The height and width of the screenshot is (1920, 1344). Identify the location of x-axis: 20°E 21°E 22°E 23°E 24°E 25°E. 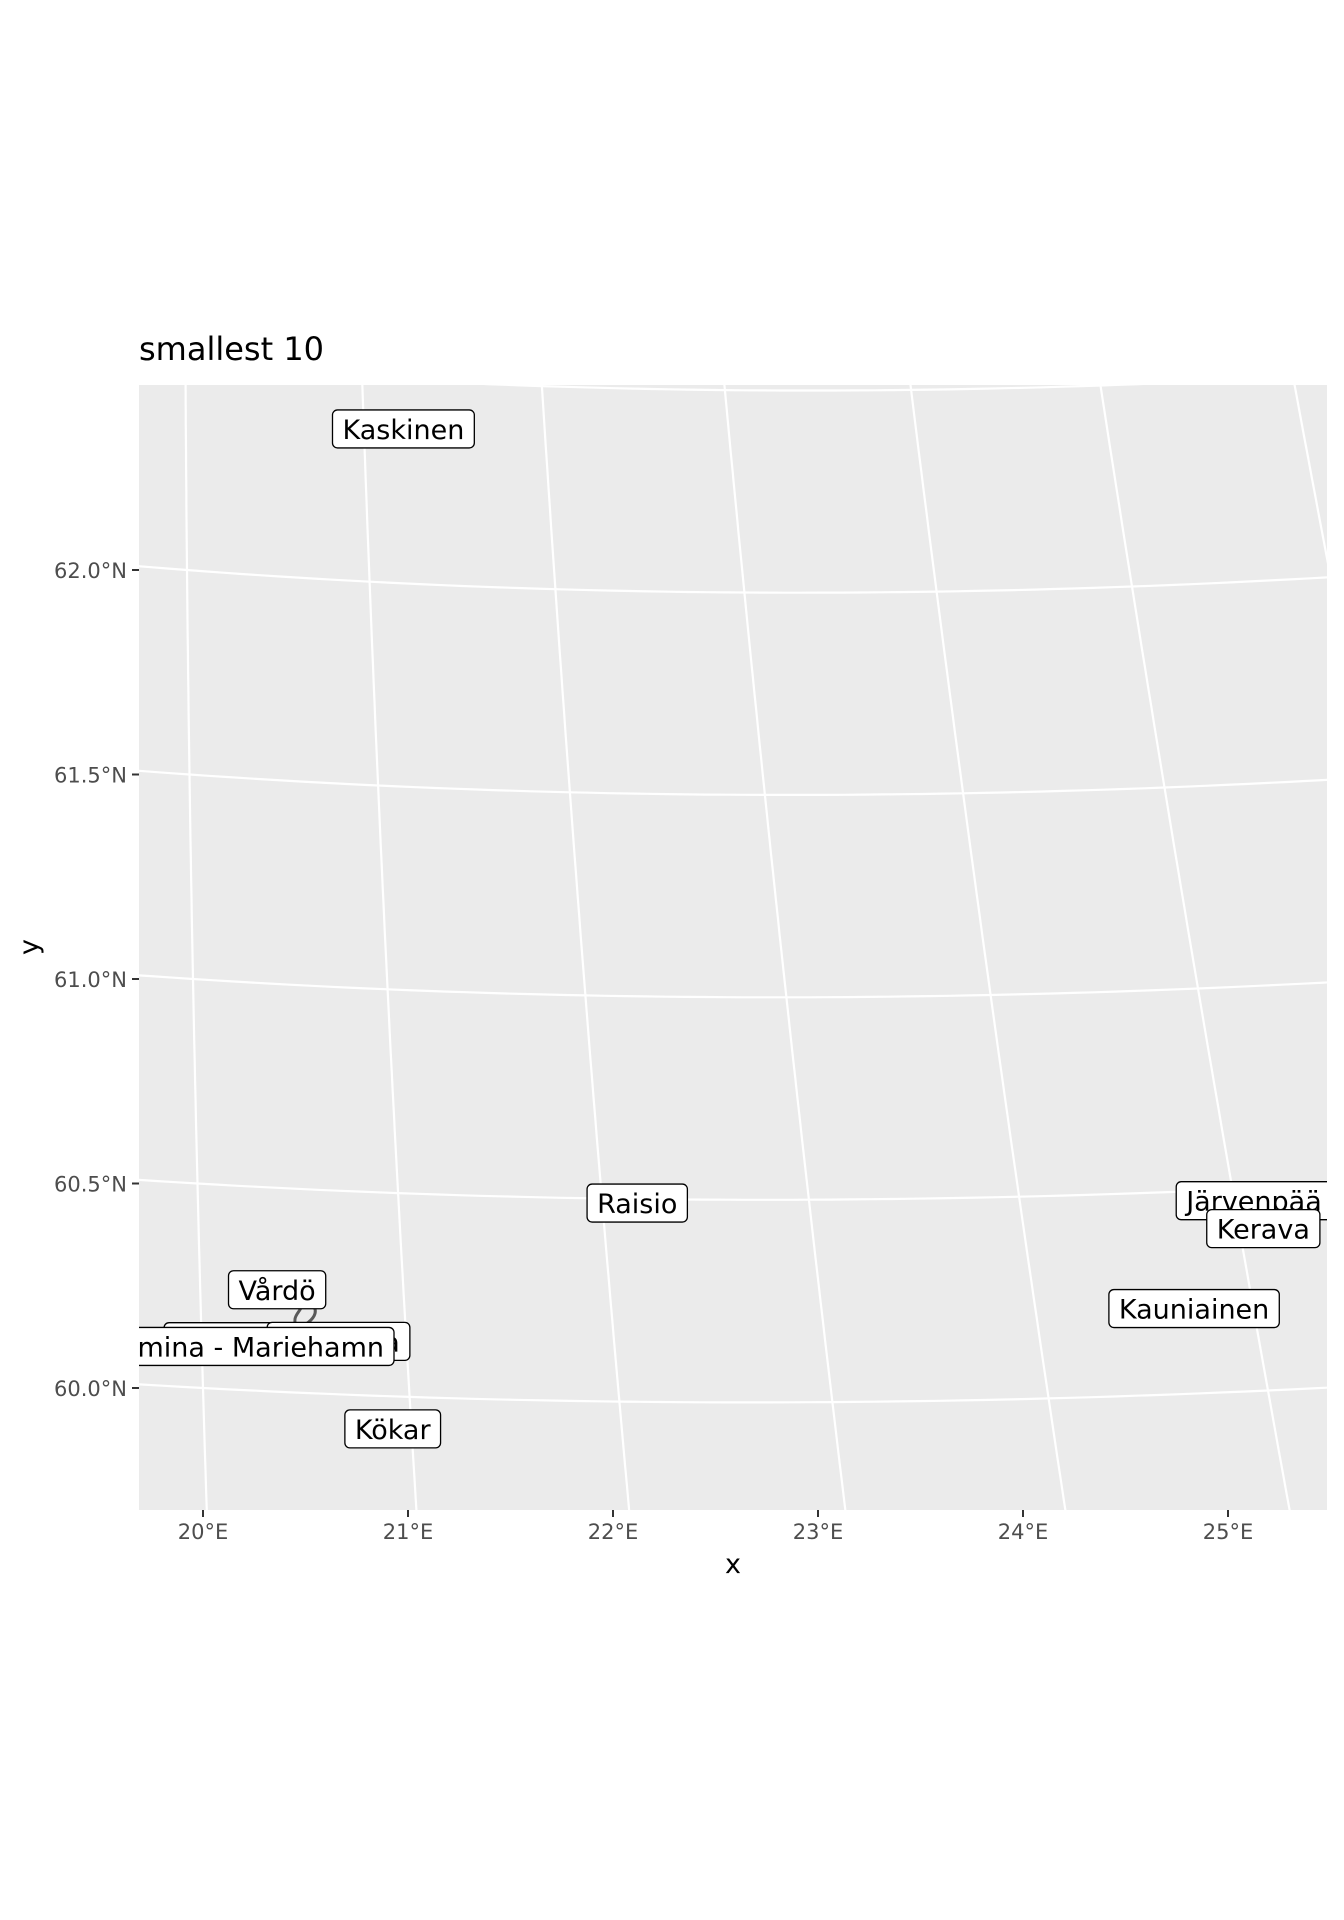
(716, 1527).